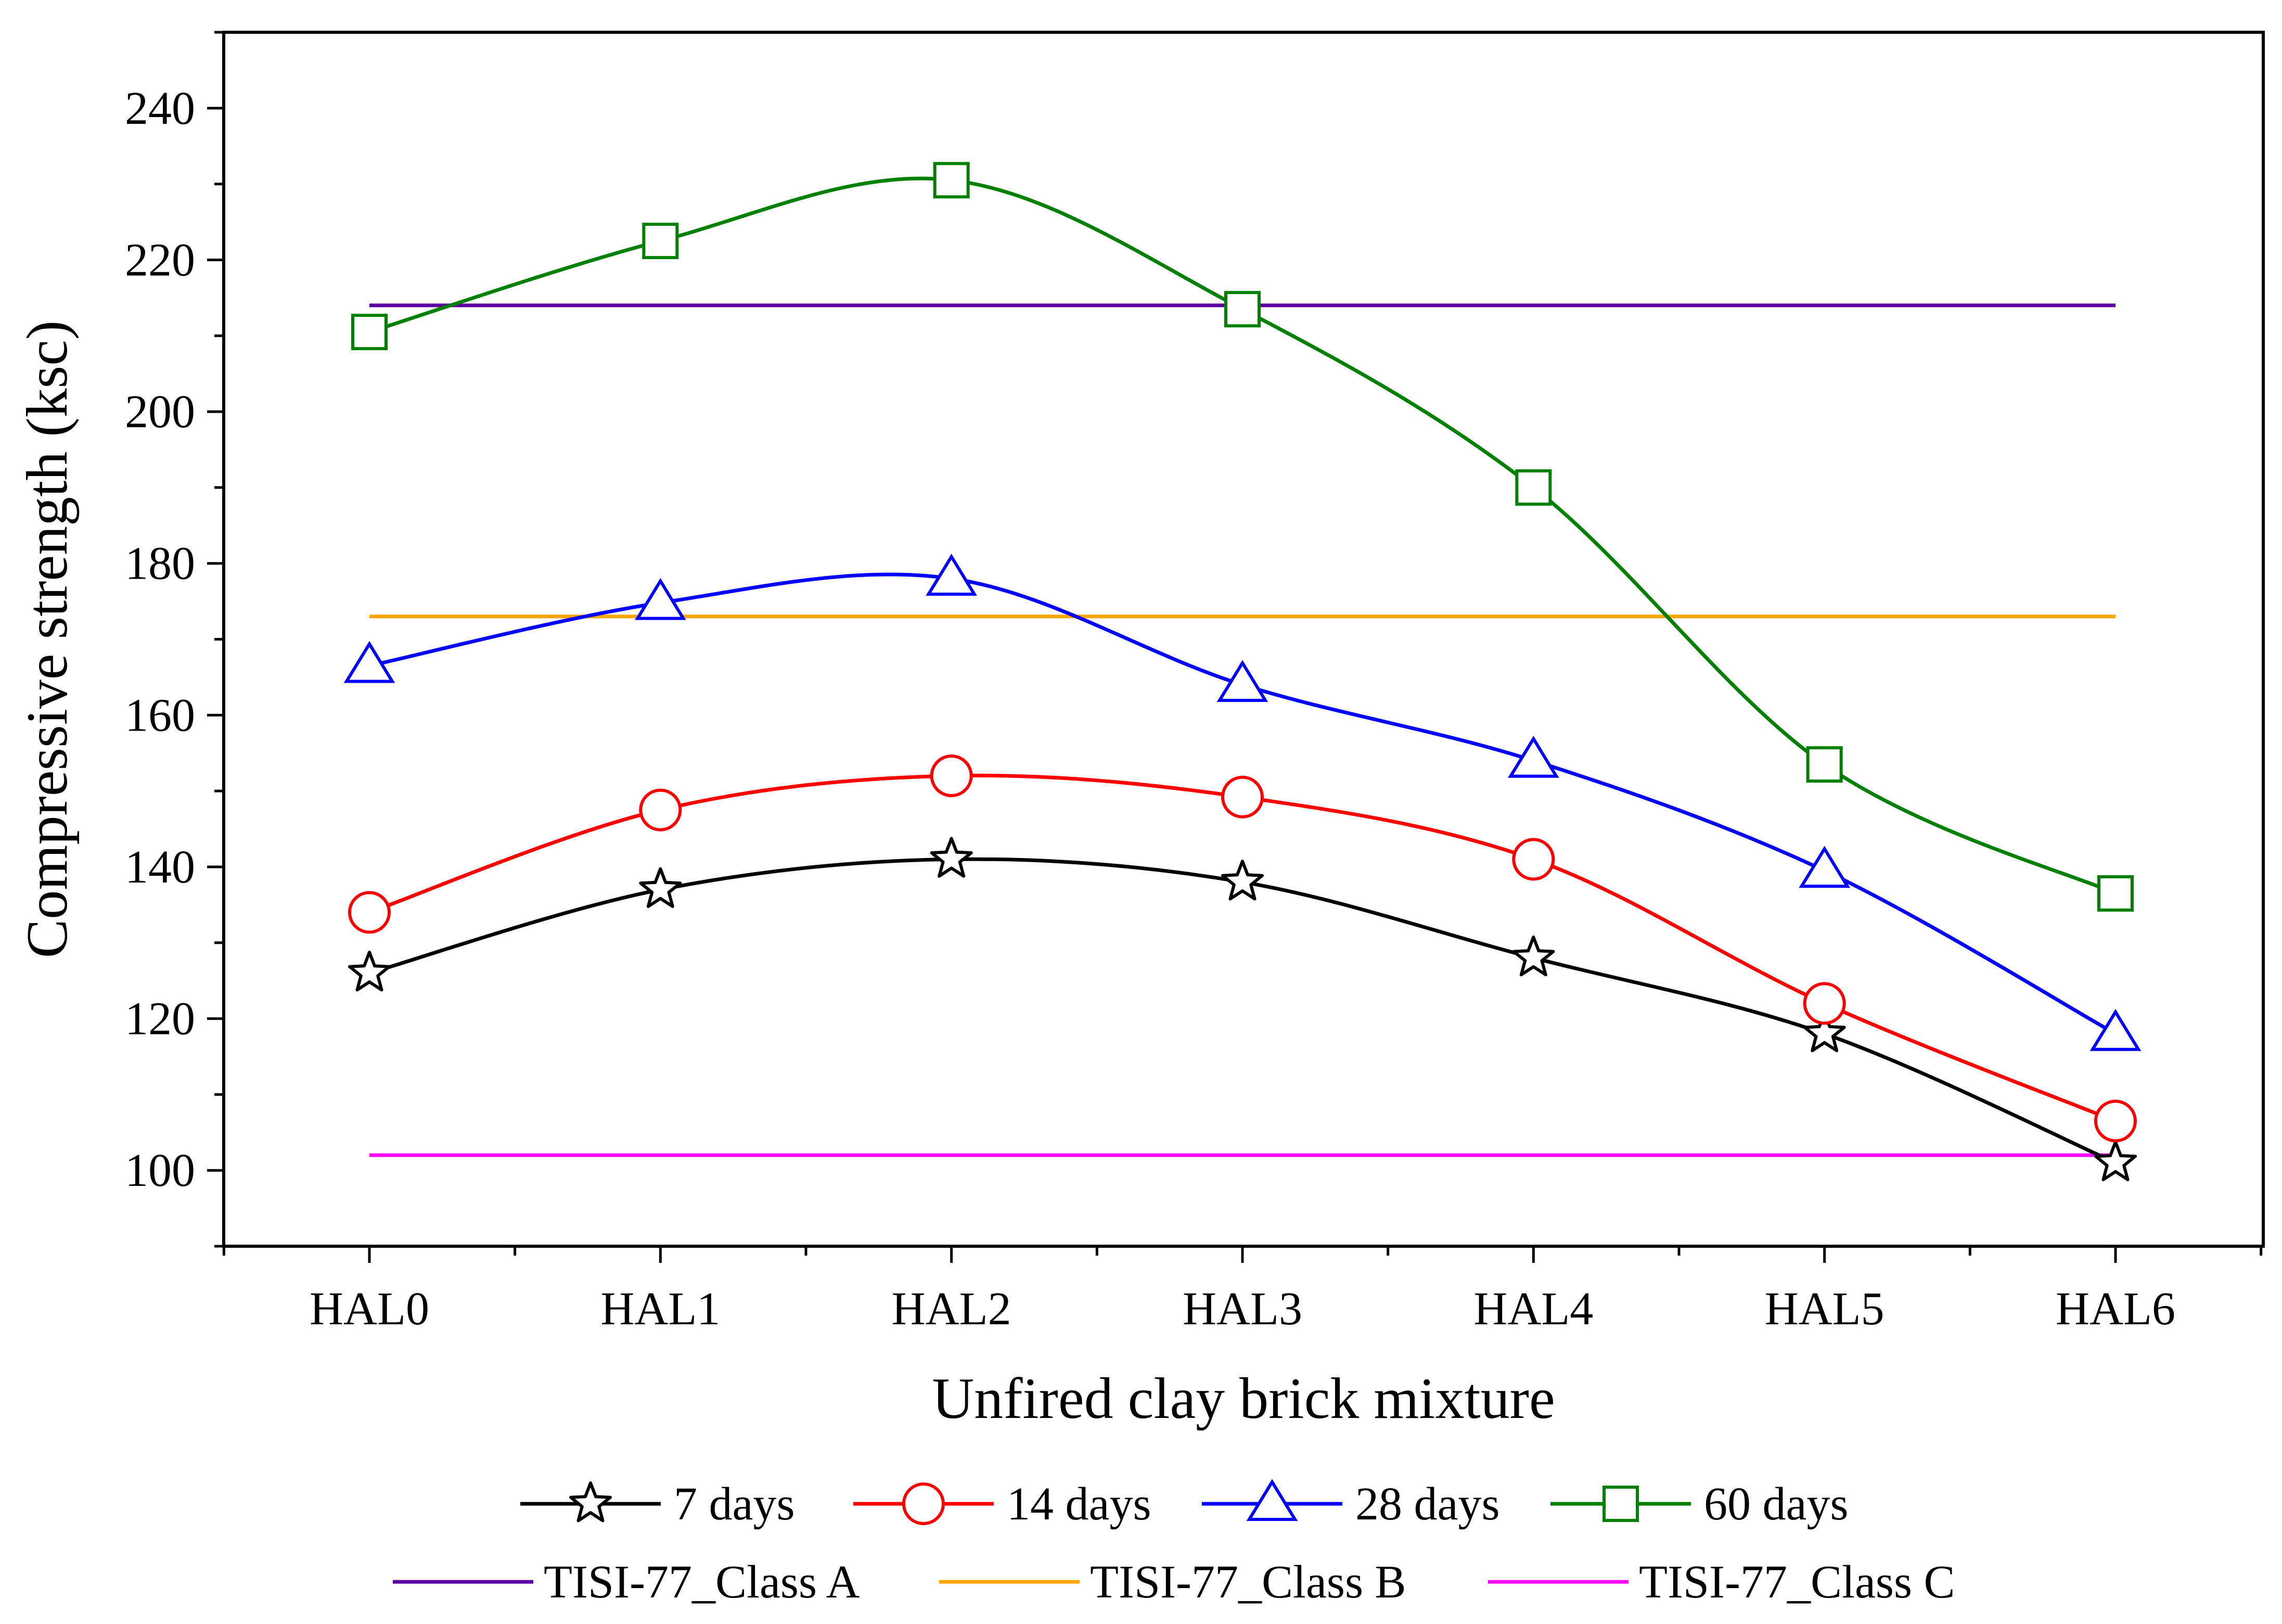 This screenshot has height=1624, width=2282. What do you see at coordinates (702, 1582) in the screenshot?
I see `legend-label: TISI-77_Class A` at bounding box center [702, 1582].